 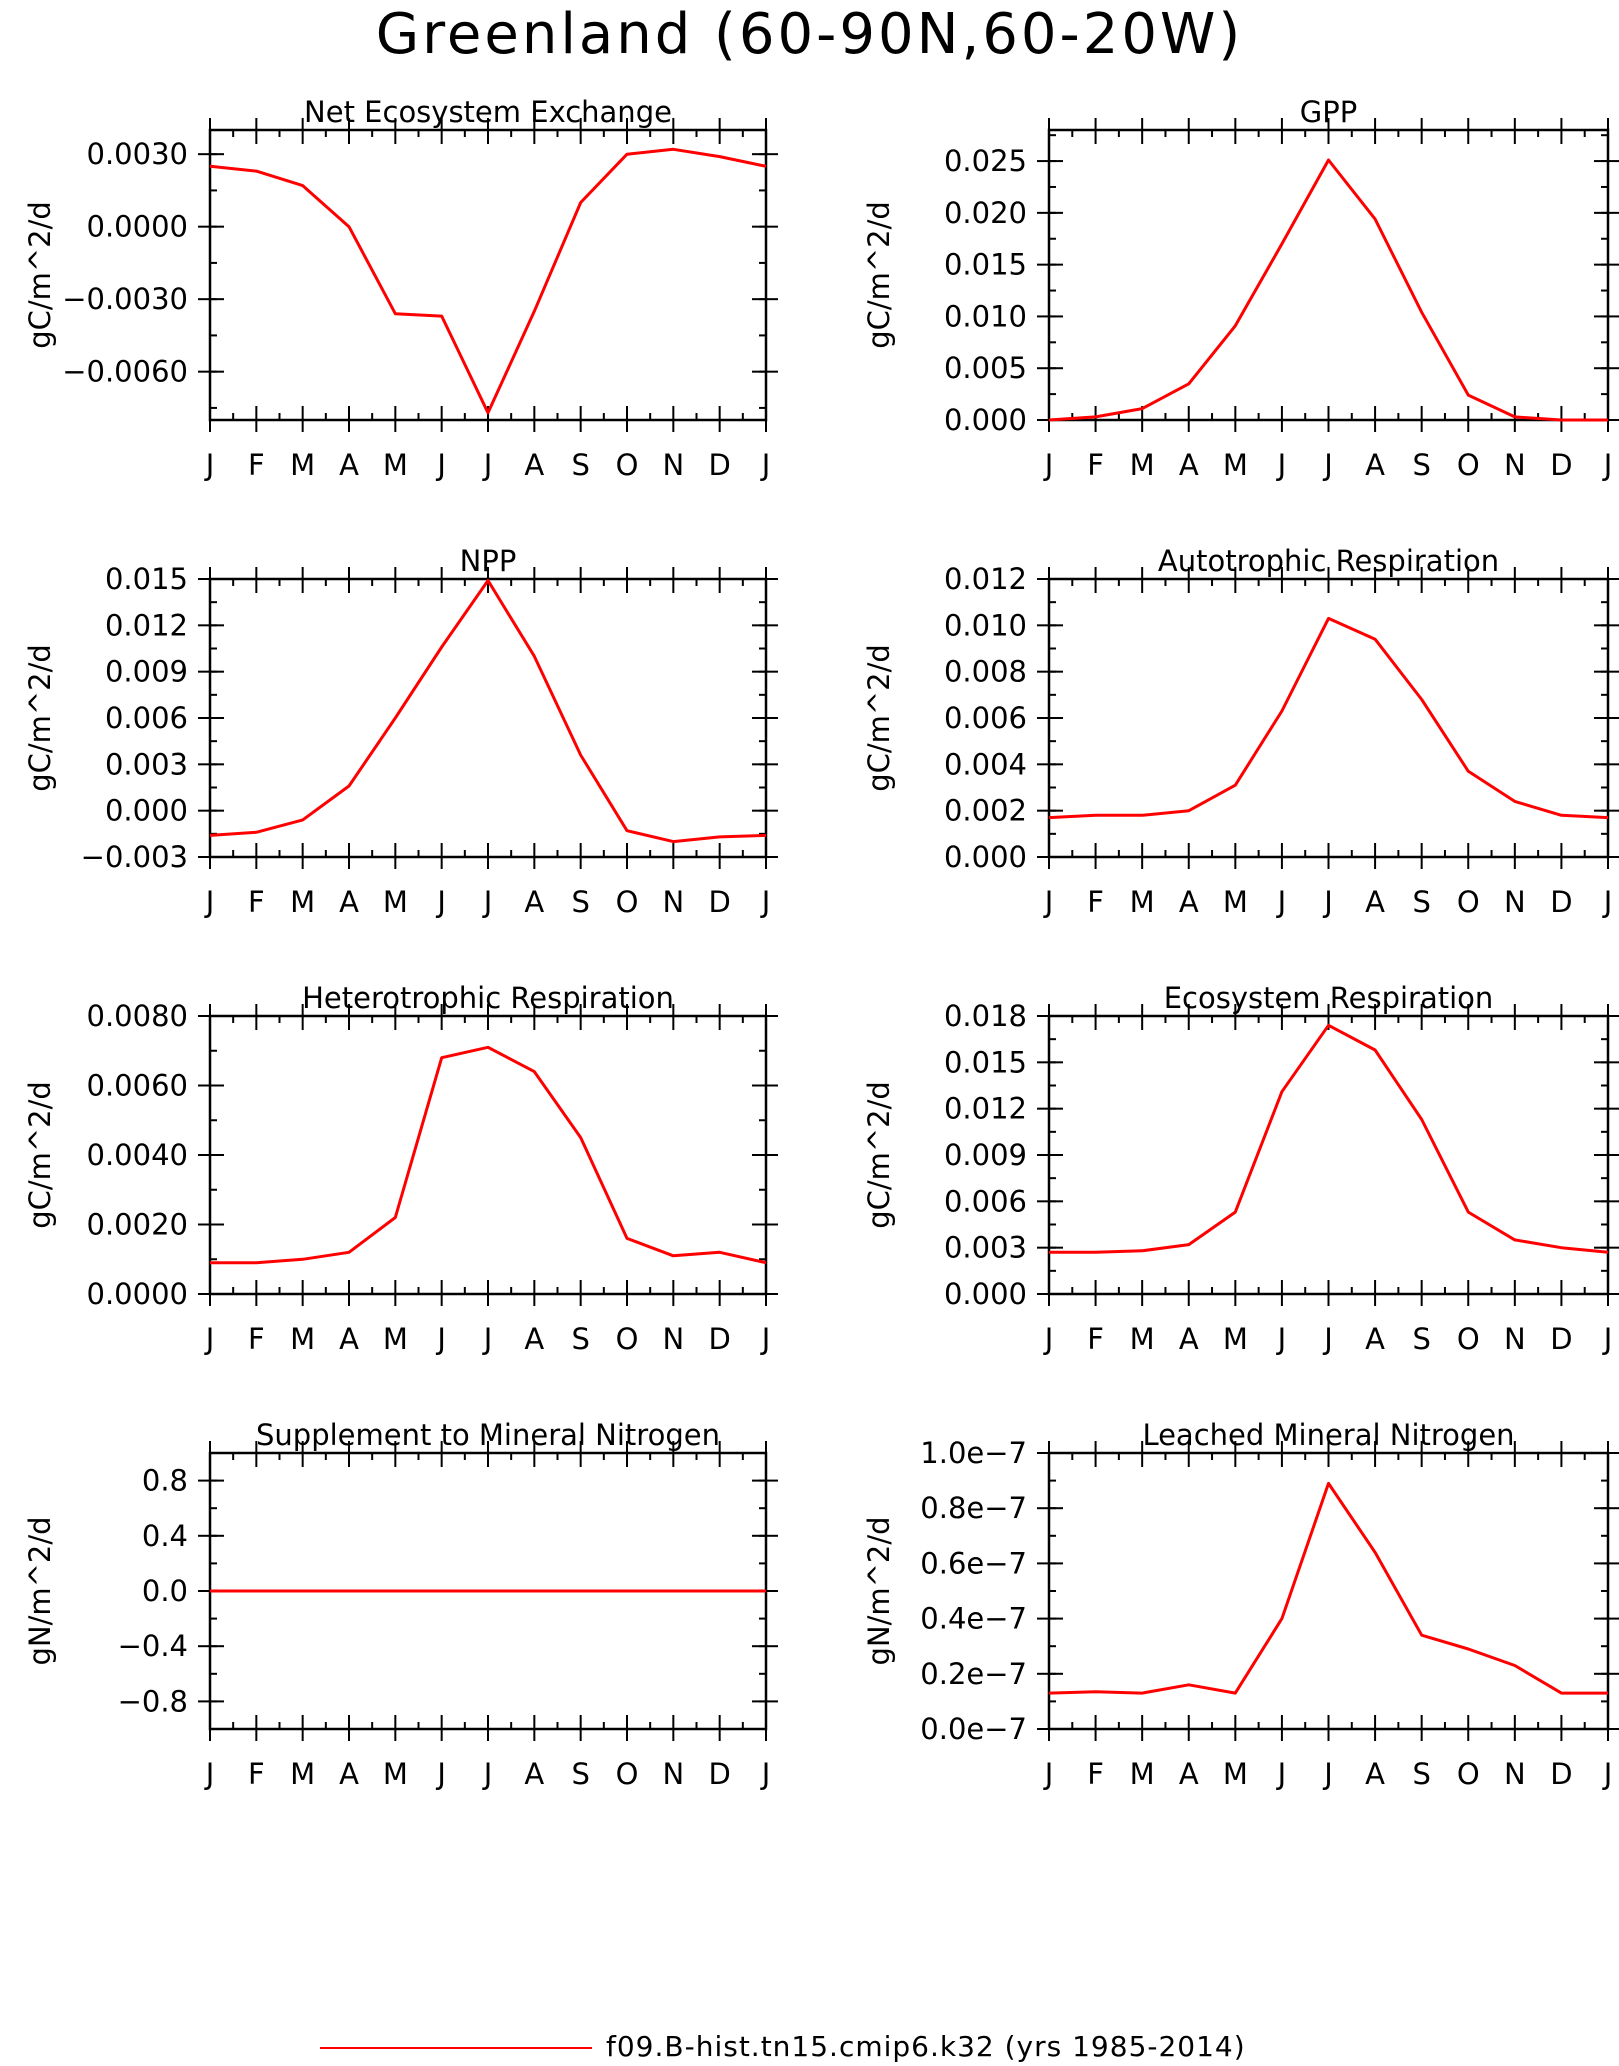 I want to click on y-tick-label: 0.6e−7, so click(x=973, y=1563).